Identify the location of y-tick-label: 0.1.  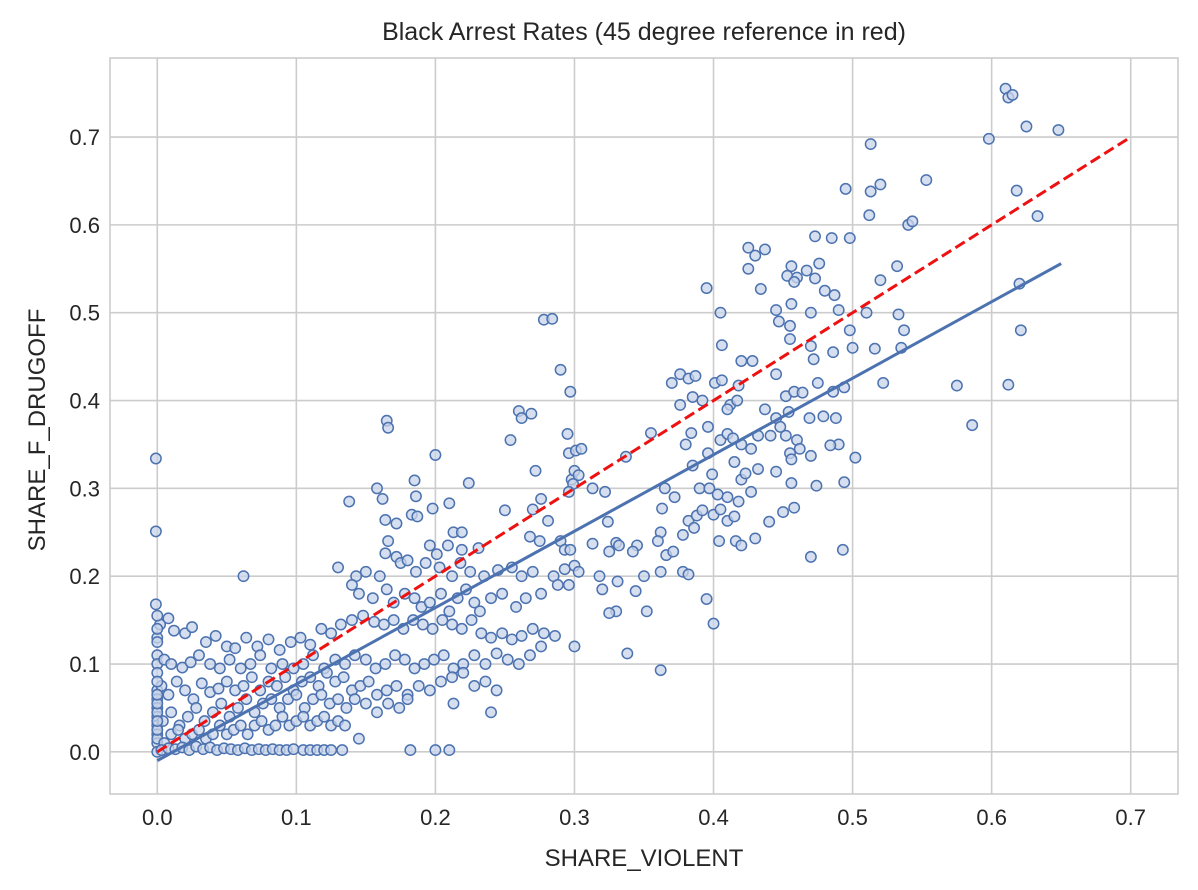
(84, 664).